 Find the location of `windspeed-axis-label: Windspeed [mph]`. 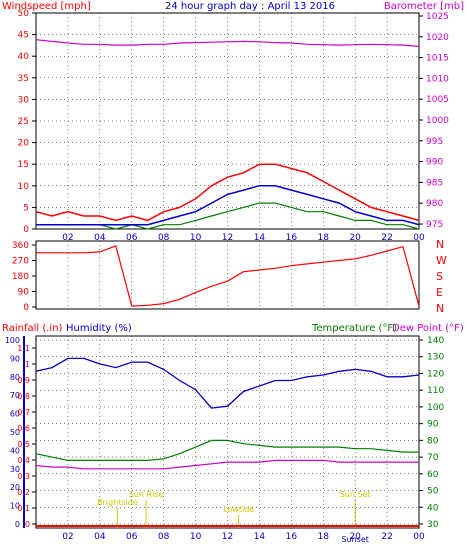

windspeed-axis-label: Windspeed [mph] is located at coordinates (46, 6).